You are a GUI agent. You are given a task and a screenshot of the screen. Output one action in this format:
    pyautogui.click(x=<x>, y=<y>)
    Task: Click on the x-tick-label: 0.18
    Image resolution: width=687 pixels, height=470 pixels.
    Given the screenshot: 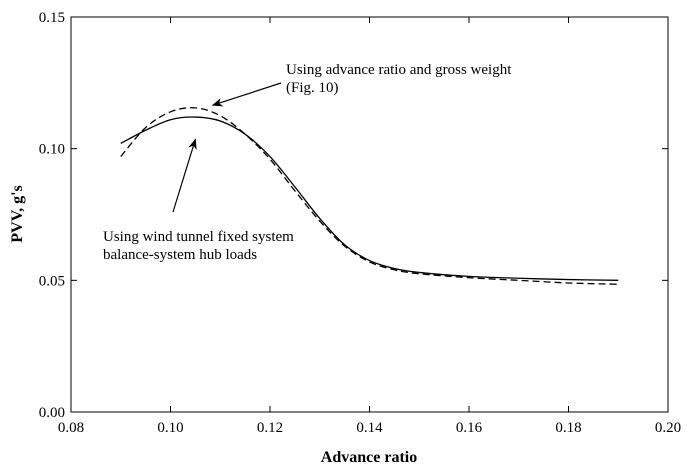 What is the action you would take?
    pyautogui.click(x=568, y=428)
    